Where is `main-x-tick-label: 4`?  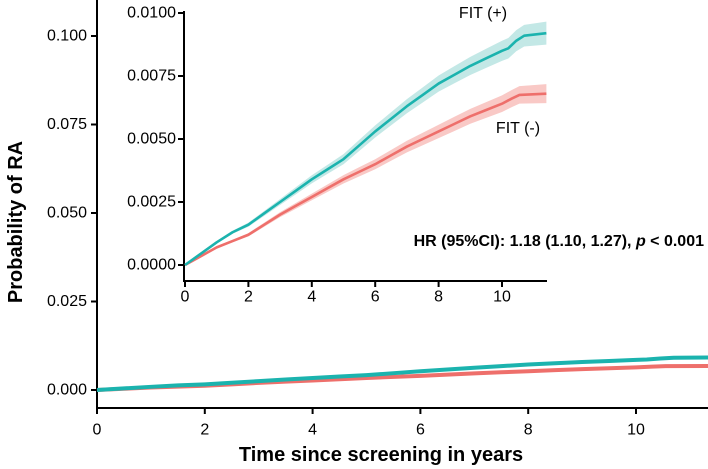 main-x-tick-label: 4 is located at coordinates (312, 430).